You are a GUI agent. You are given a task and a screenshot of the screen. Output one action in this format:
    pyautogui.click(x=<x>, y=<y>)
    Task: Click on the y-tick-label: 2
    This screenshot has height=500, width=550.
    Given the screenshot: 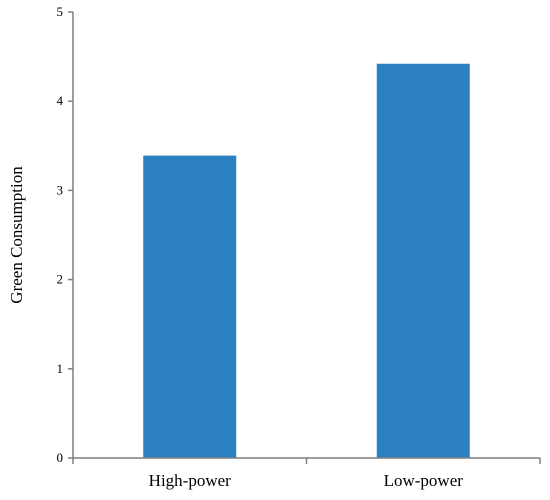 What is the action you would take?
    pyautogui.click(x=60, y=279)
    